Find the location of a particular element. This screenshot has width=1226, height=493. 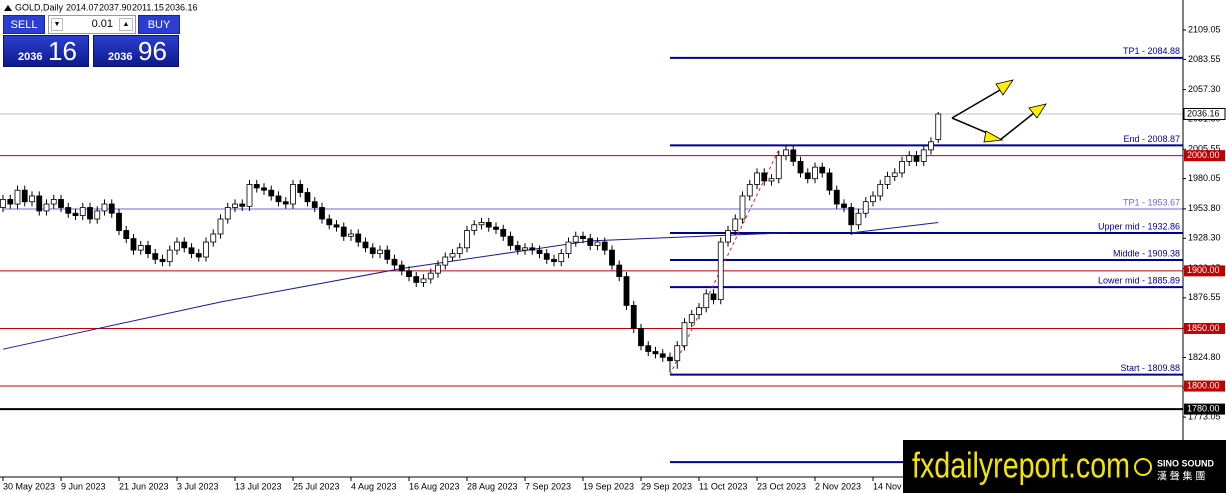

level-label: 1850.00 is located at coordinates (1203, 328).